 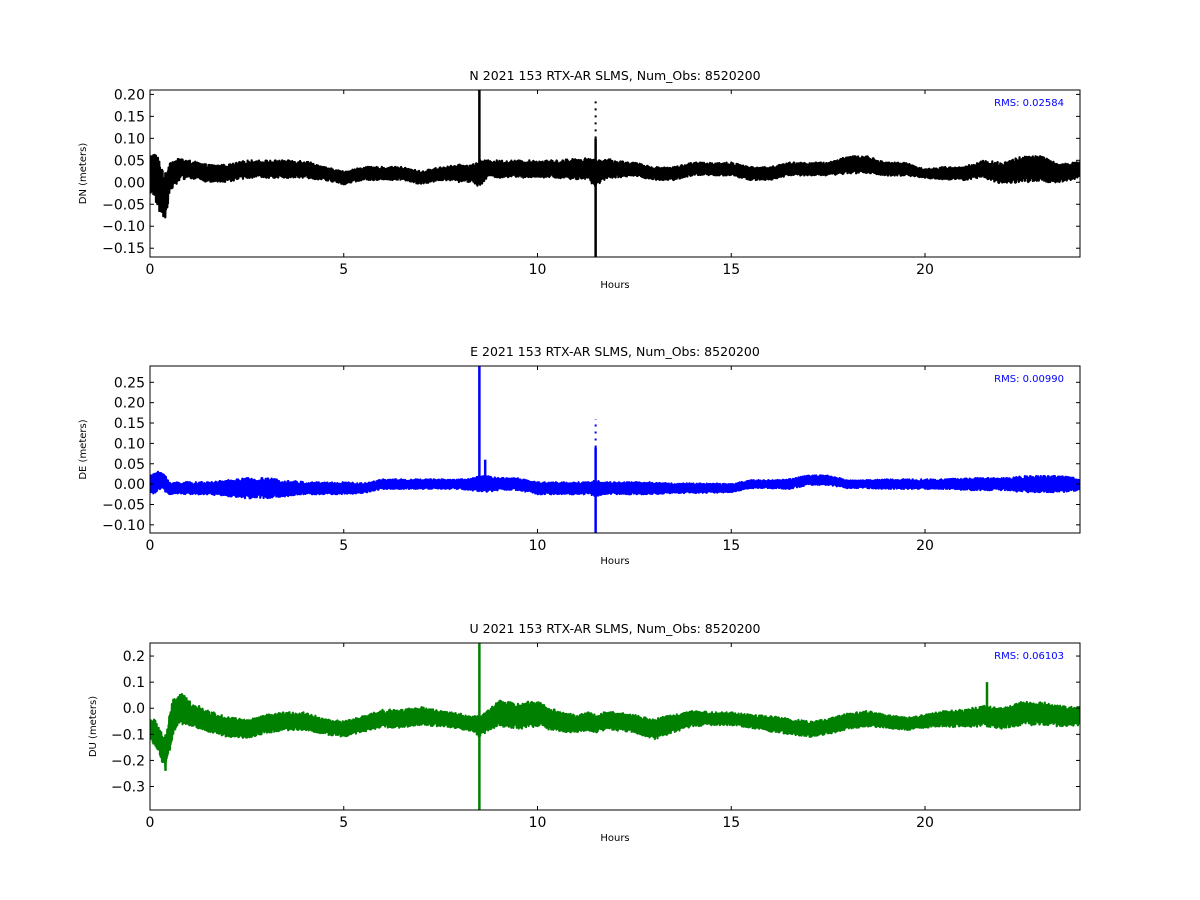 I want to click on rms-annotation: RMS: 0.00990, so click(x=1029, y=379).